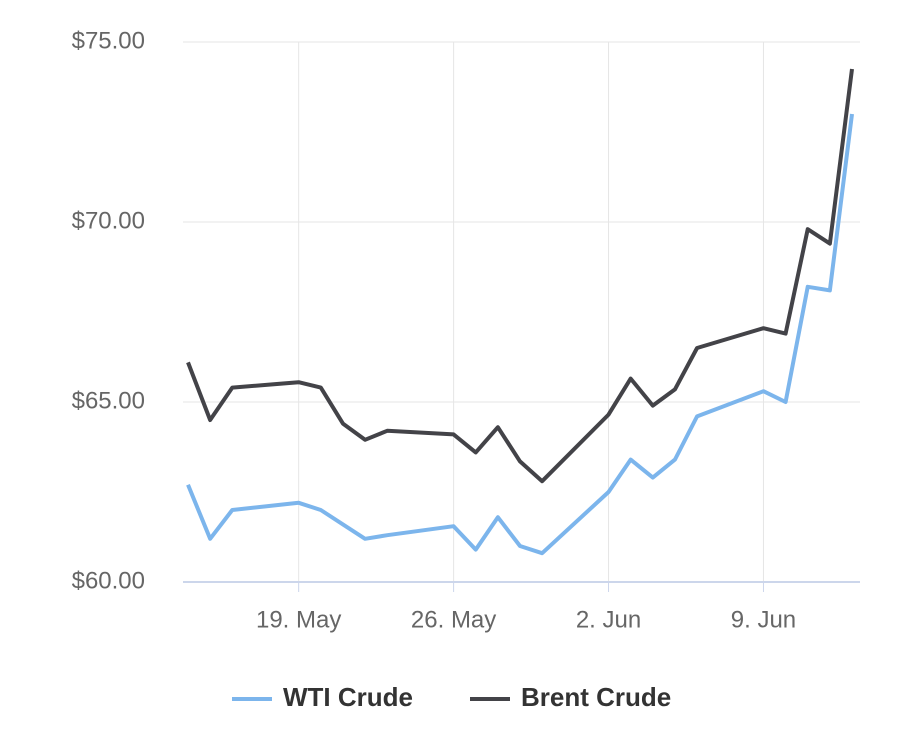  I want to click on y-tick-label: $75.00, so click(108, 40).